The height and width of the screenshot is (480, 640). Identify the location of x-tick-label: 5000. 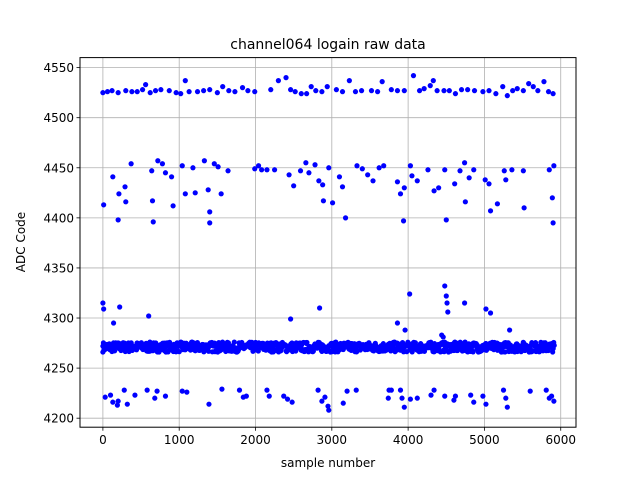
(484, 440).